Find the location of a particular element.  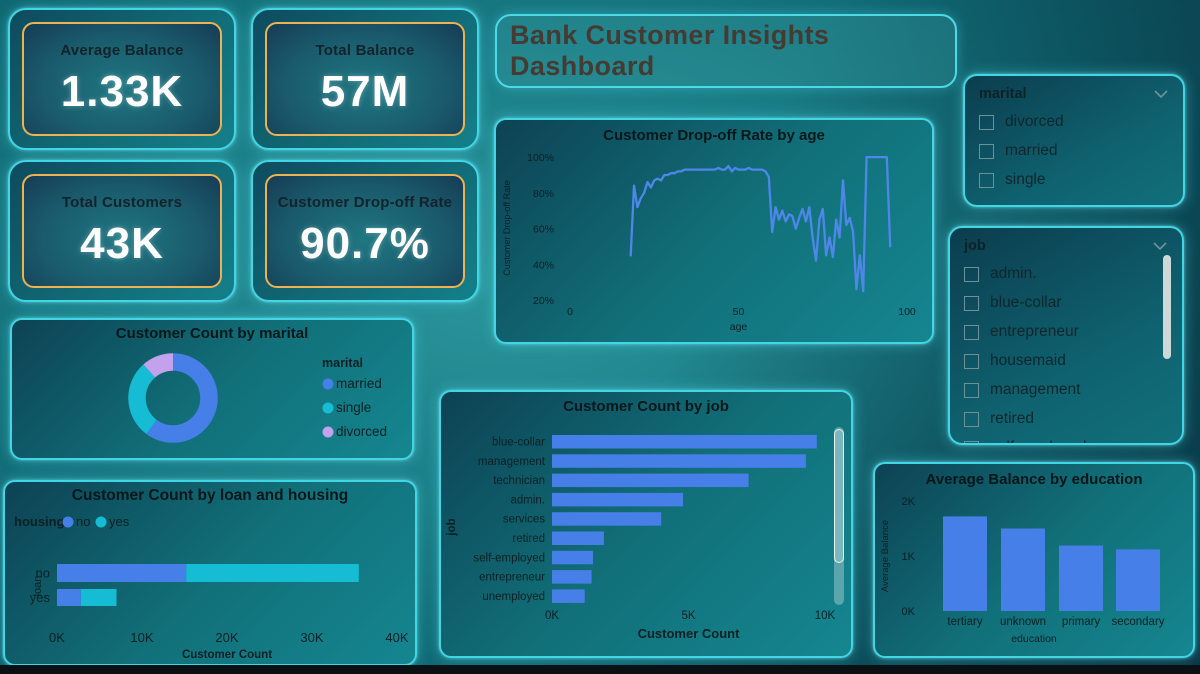

x-tick: 100 is located at coordinates (907, 312).